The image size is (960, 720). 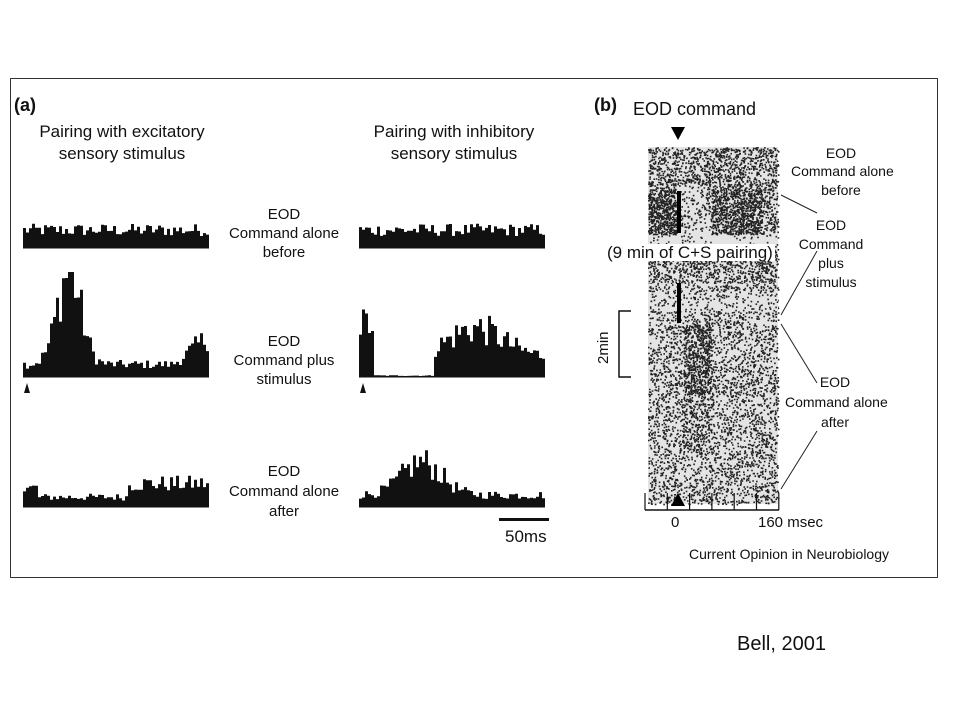 I want to click on time-scale-bracket, so click(x=624, y=344).